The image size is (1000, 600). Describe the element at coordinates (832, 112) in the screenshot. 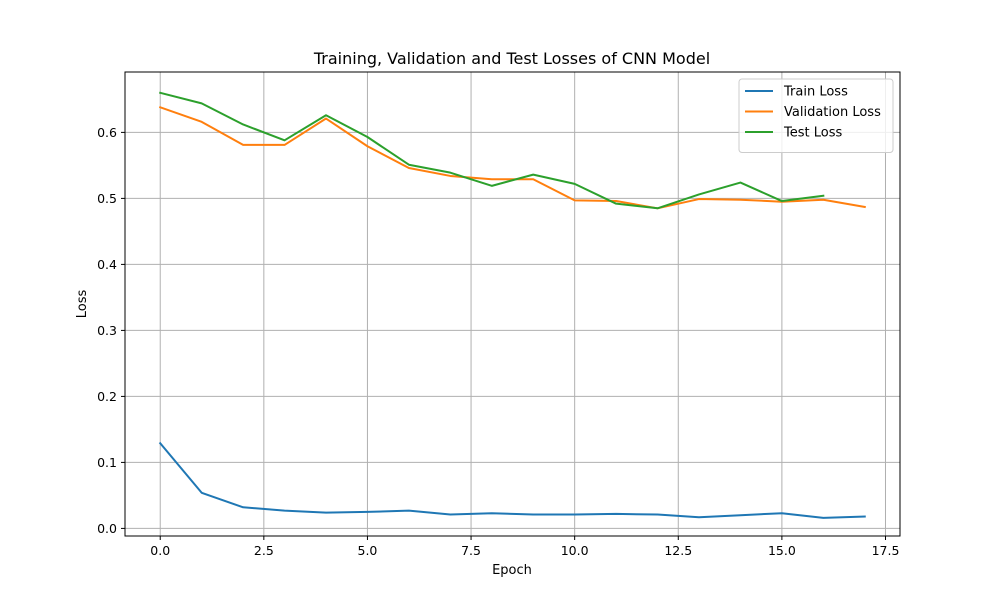

I see `legend-label: Validation Loss` at that location.